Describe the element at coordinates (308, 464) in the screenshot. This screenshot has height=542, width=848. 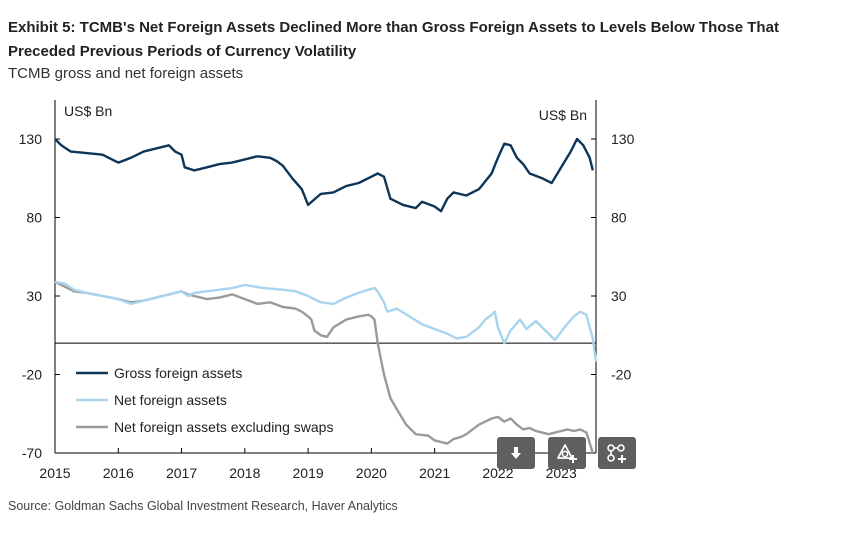
I see `x-axis: 2015 2016 2017 2018 2019 2020 2021 2022 2023` at that location.